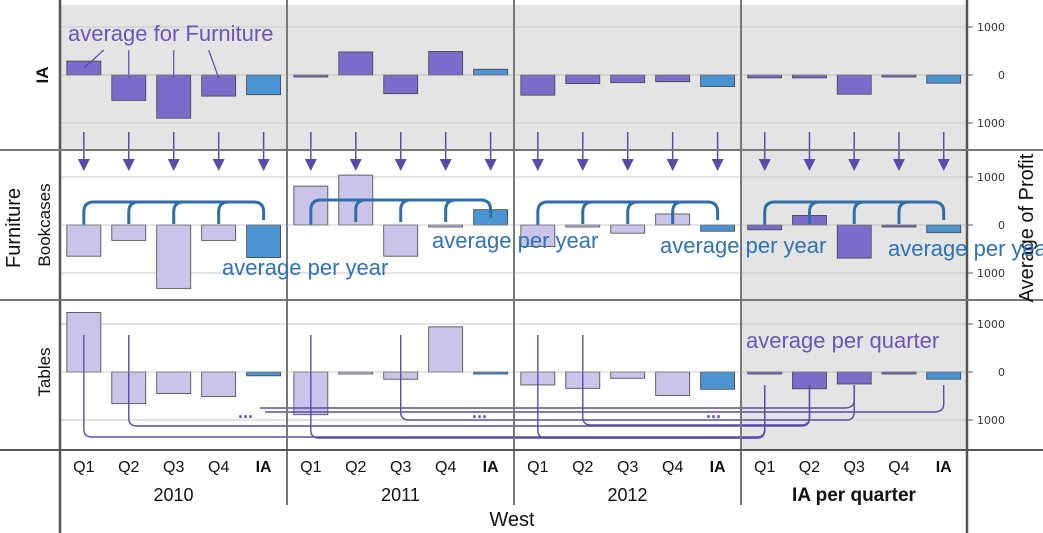 This screenshot has height=533, width=1043. What do you see at coordinates (628, 79) in the screenshot?
I see `bar-ia-2012-q3` at bounding box center [628, 79].